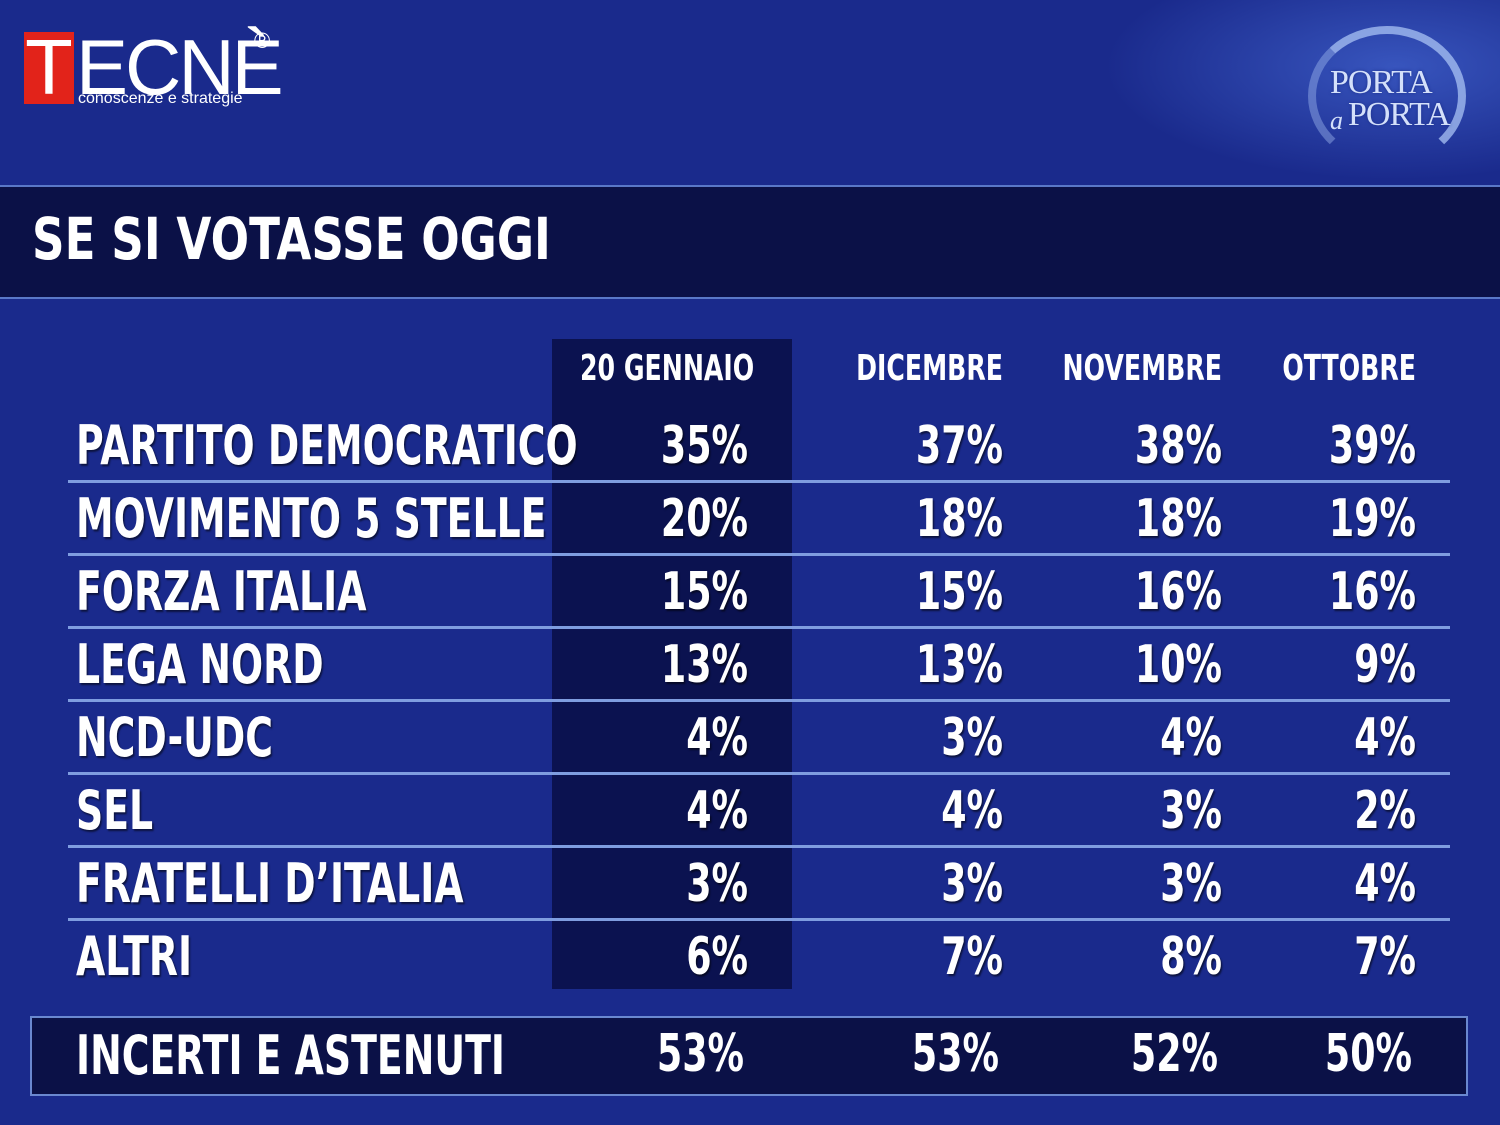  What do you see at coordinates (180, 67) in the screenshot?
I see `logo-wordmark: ECNÈ` at bounding box center [180, 67].